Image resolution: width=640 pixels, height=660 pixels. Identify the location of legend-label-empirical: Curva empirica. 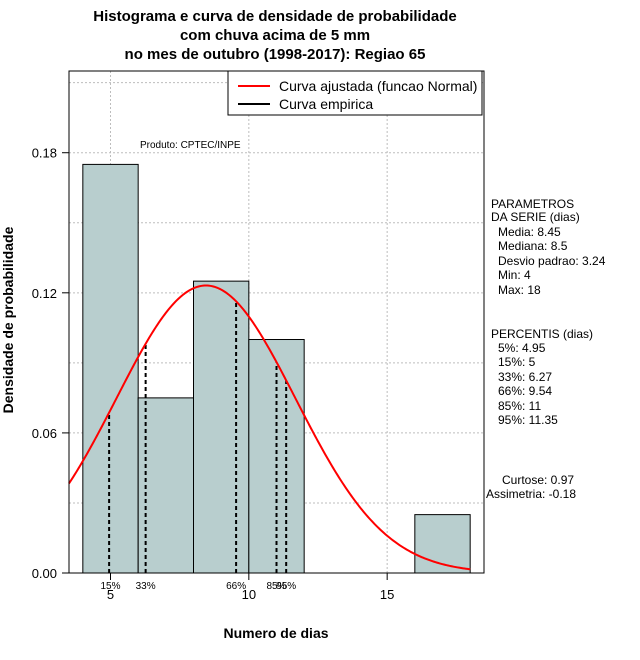
(326, 104).